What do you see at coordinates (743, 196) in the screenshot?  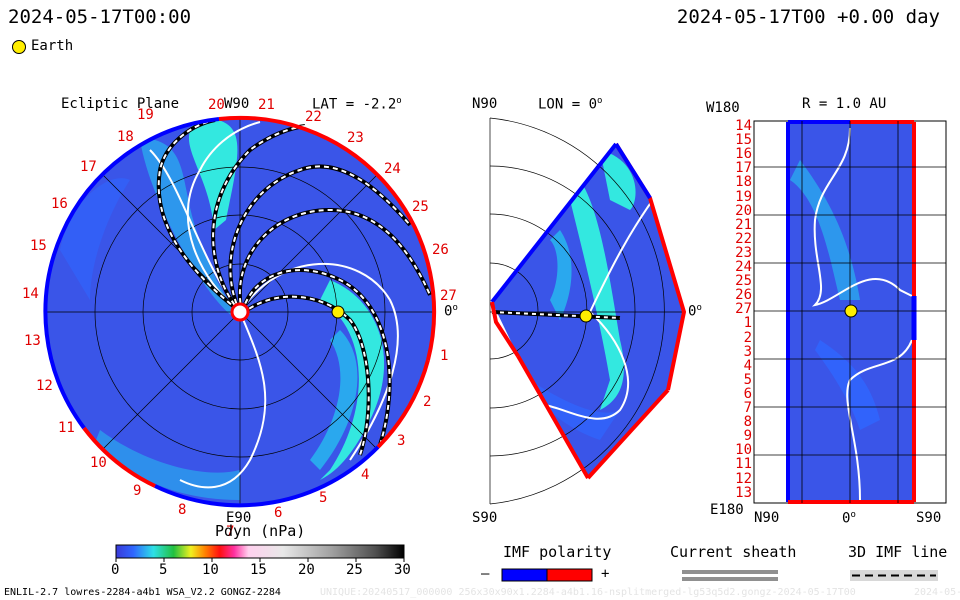 I see `sphere-row-label: 19` at bounding box center [743, 196].